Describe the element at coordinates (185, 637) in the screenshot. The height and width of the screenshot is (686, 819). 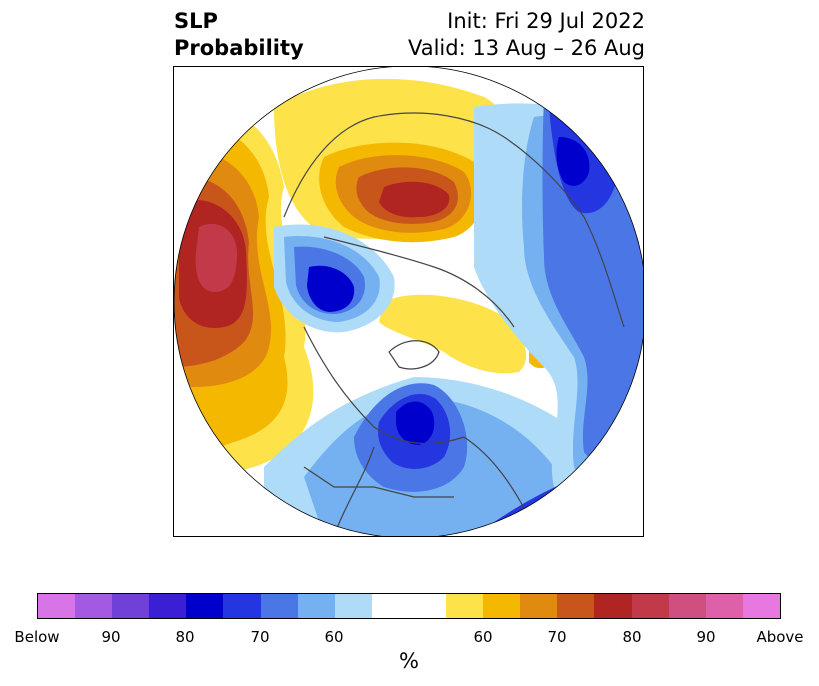
I see `colorbar-label-below-80: 80` at that location.